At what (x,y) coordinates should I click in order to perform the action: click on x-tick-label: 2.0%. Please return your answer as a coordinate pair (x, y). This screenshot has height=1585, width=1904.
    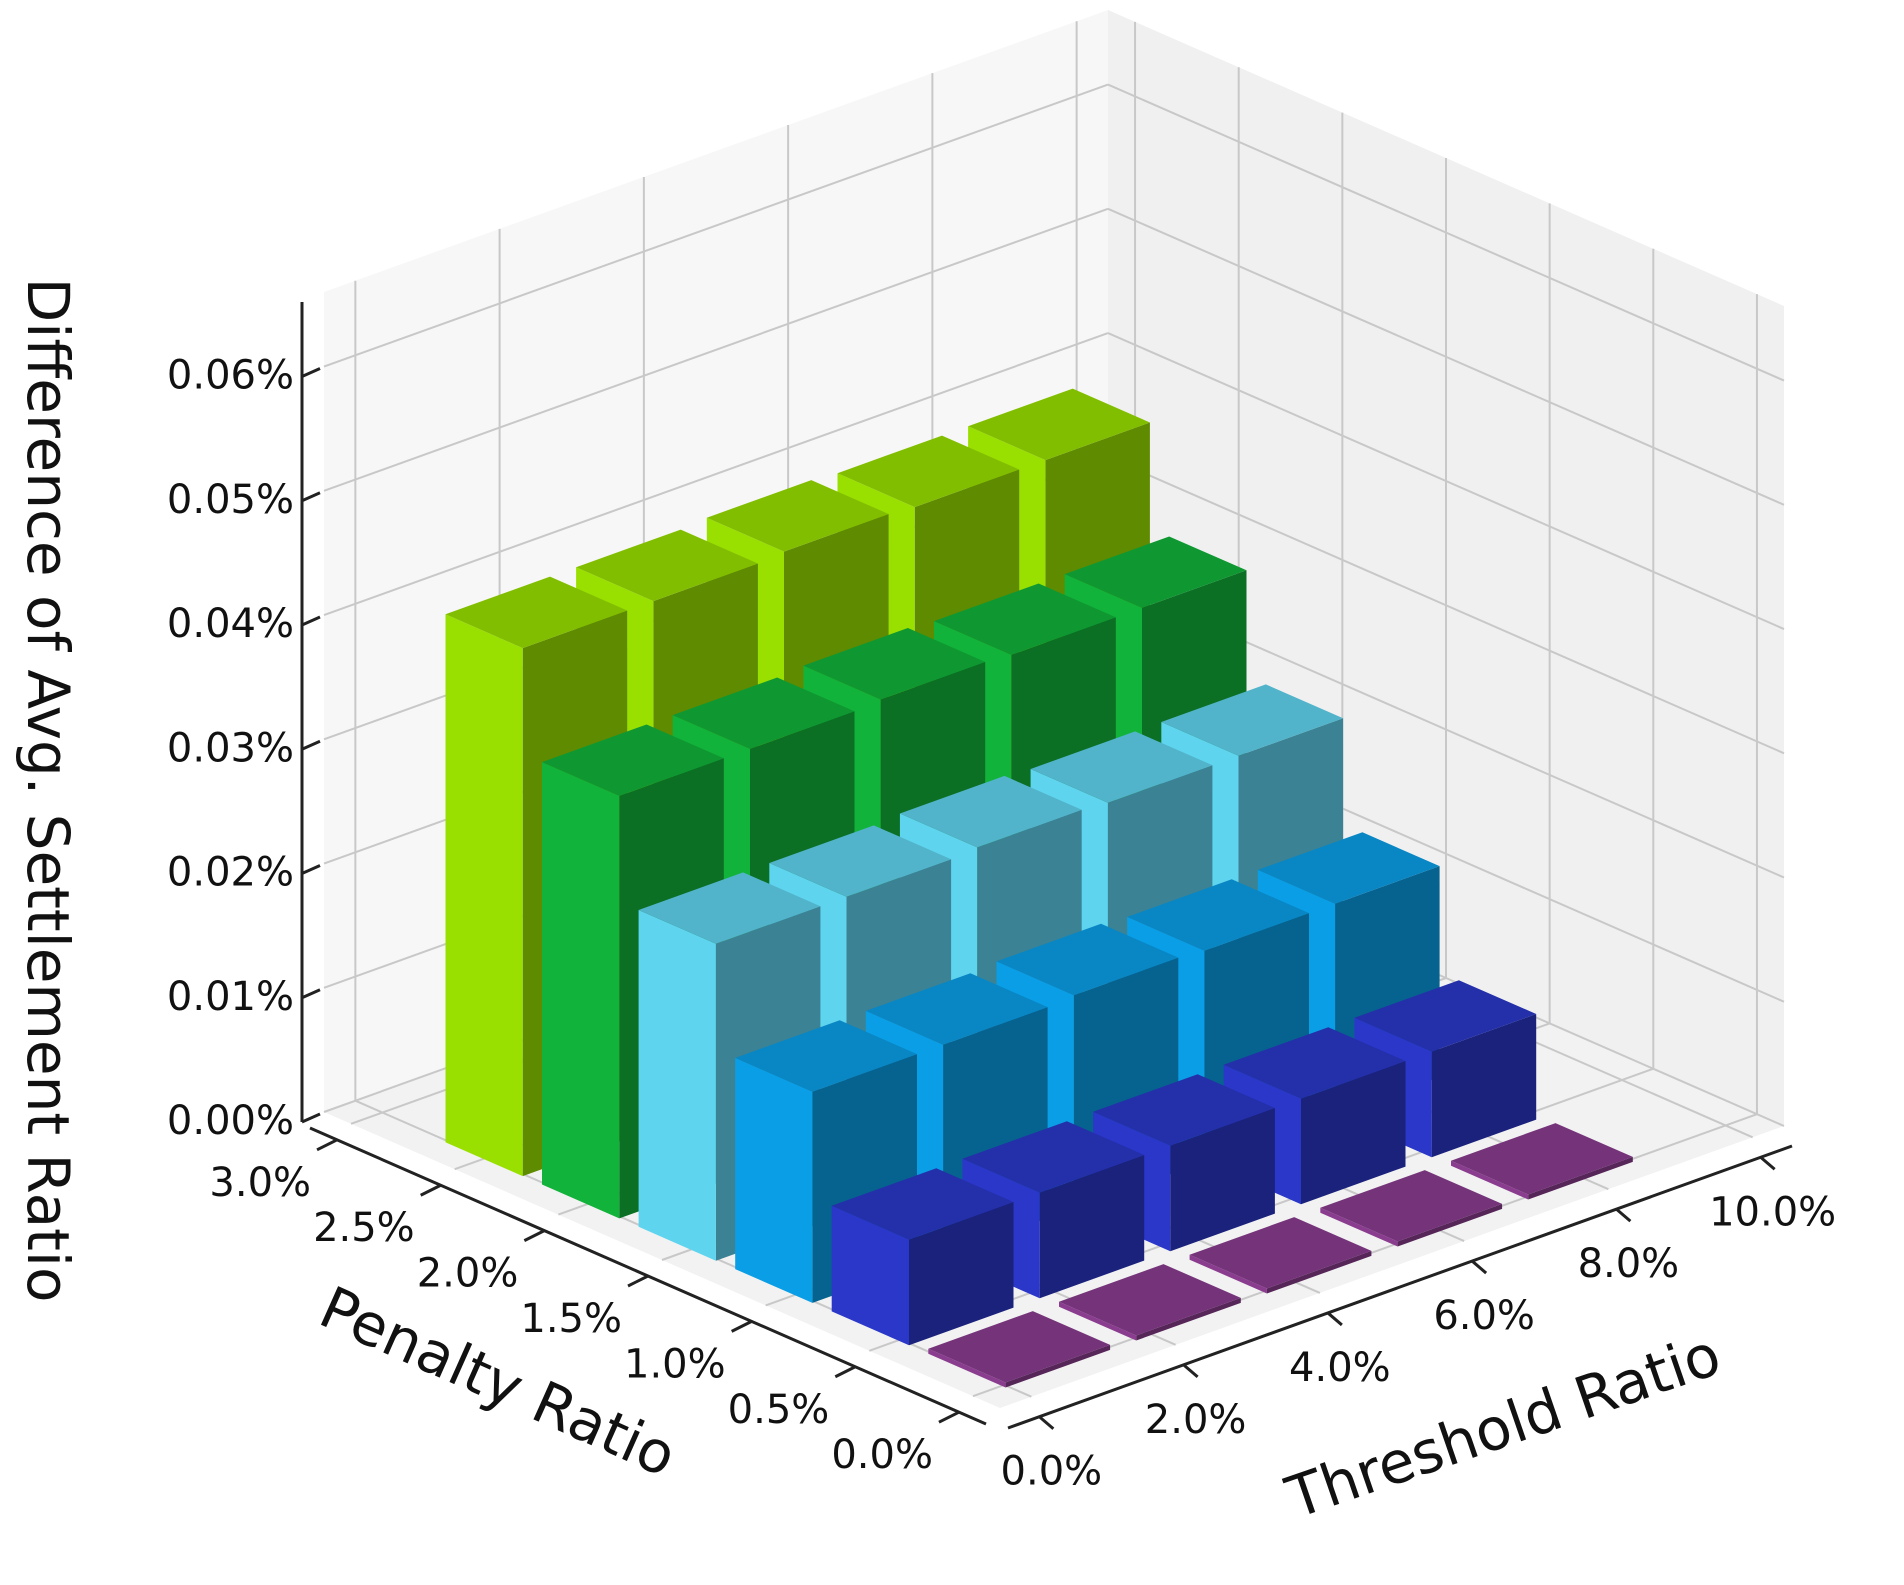
    Looking at the image, I should click on (1196, 1420).